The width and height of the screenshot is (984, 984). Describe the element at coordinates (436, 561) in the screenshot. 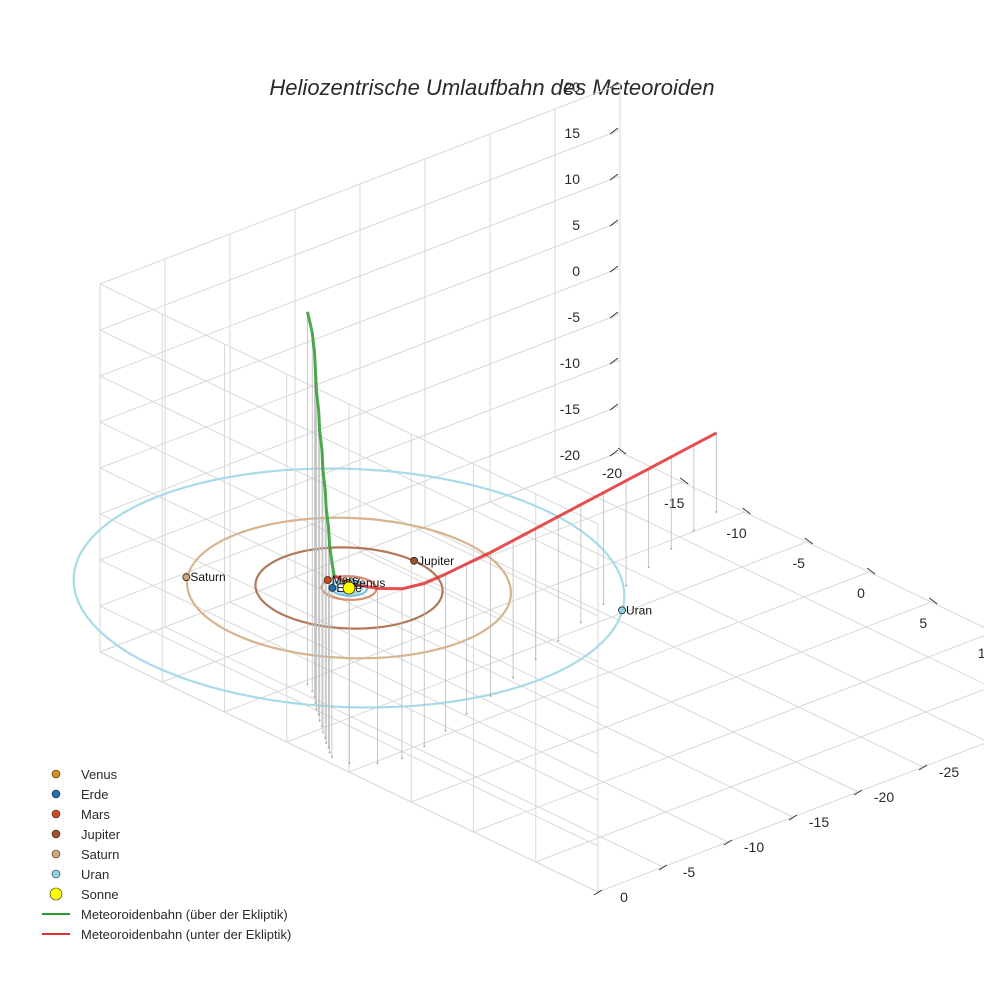

I see `planet-label: Jupiter` at that location.